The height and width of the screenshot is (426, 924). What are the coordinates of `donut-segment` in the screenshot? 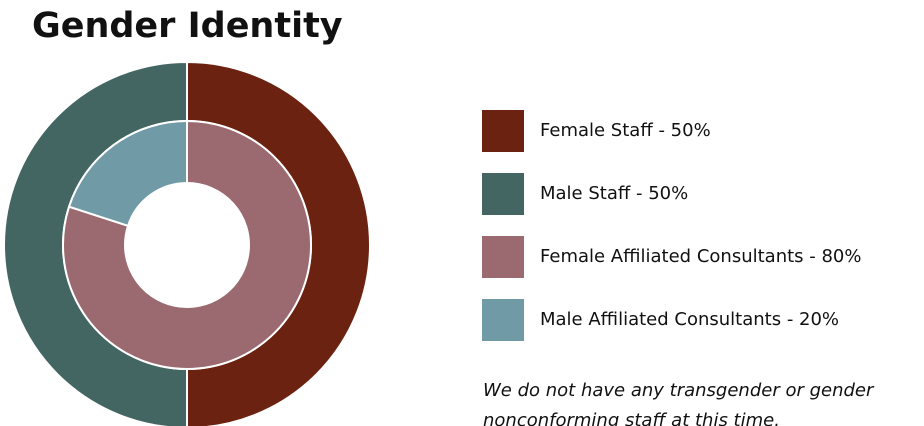 It's located at (127, 173).